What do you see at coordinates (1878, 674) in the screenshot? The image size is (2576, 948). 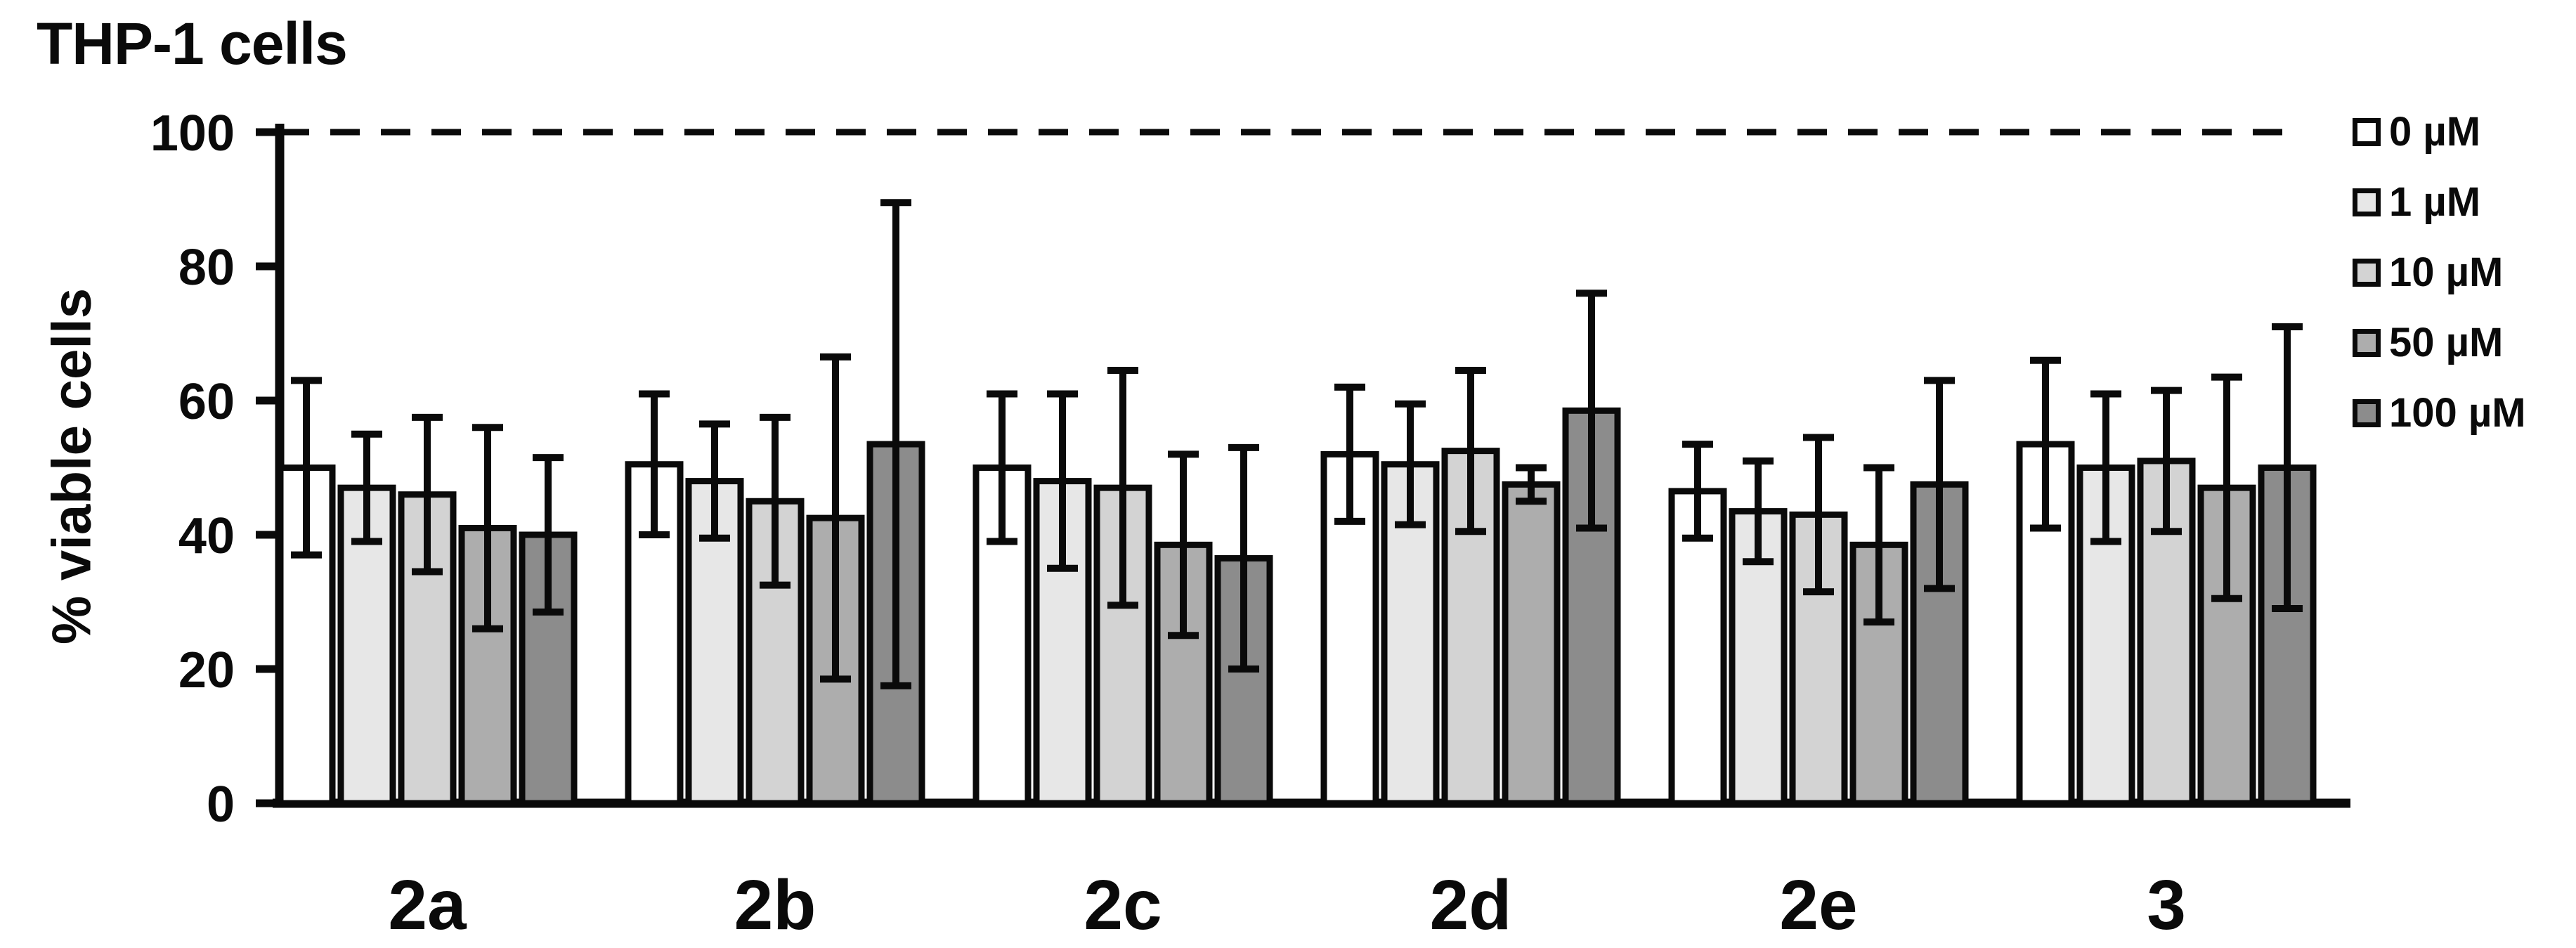 I see `bar-2e-50µM` at bounding box center [1878, 674].